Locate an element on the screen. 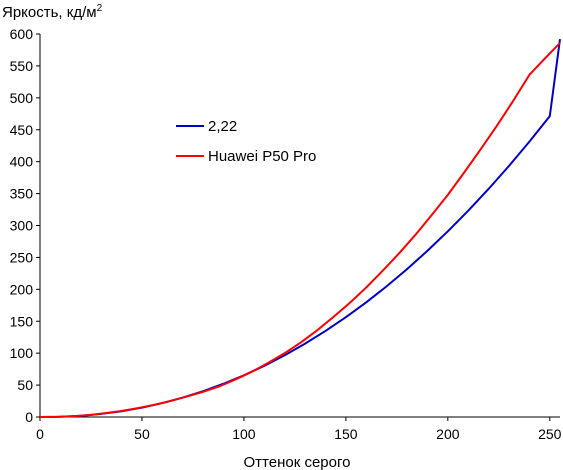 The height and width of the screenshot is (470, 563). x-tick-label: 100 is located at coordinates (244, 434).